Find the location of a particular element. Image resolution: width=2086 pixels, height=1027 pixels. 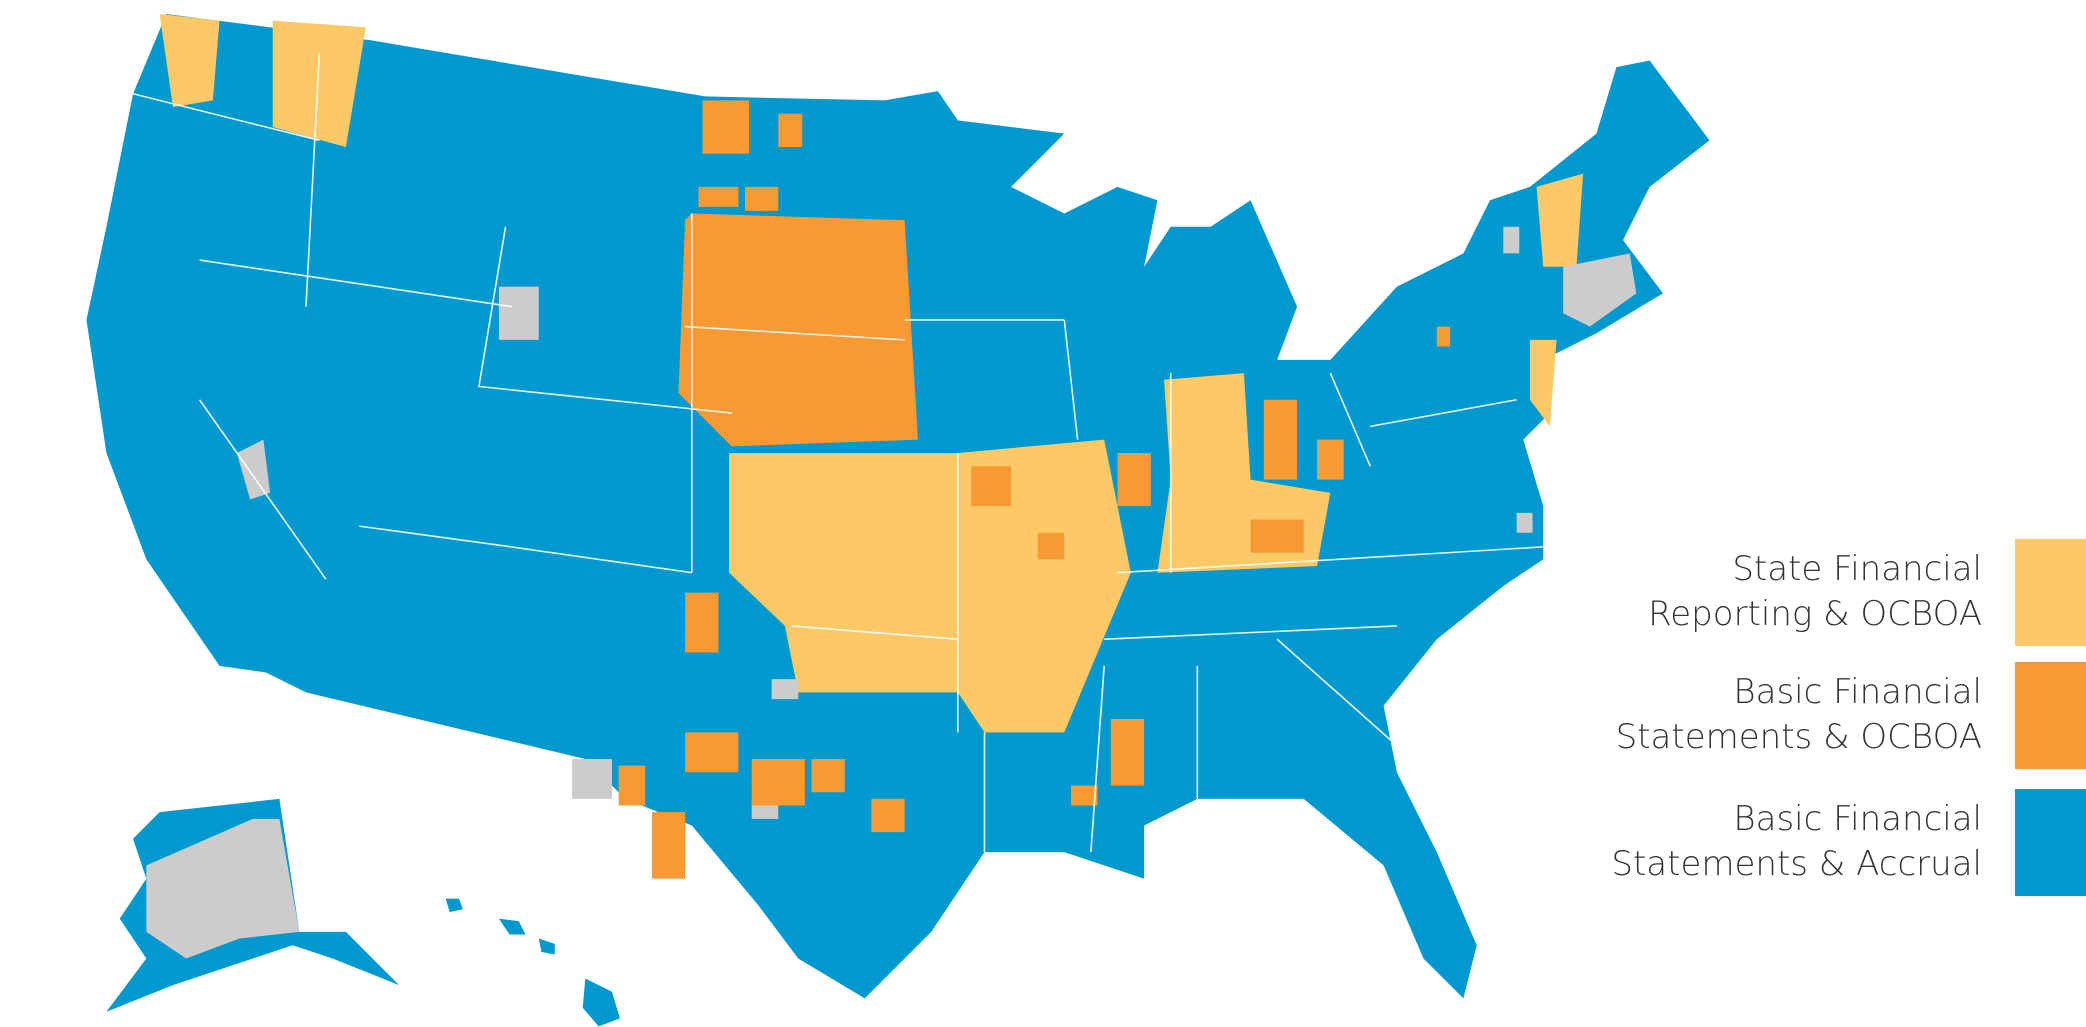

midwest-orange is located at coordinates (1211, 566).